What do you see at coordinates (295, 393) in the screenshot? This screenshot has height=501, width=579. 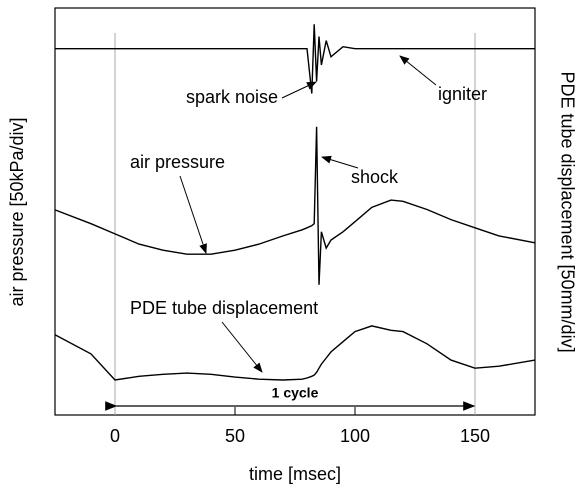 I see `cycle-label: 1 cycle` at bounding box center [295, 393].